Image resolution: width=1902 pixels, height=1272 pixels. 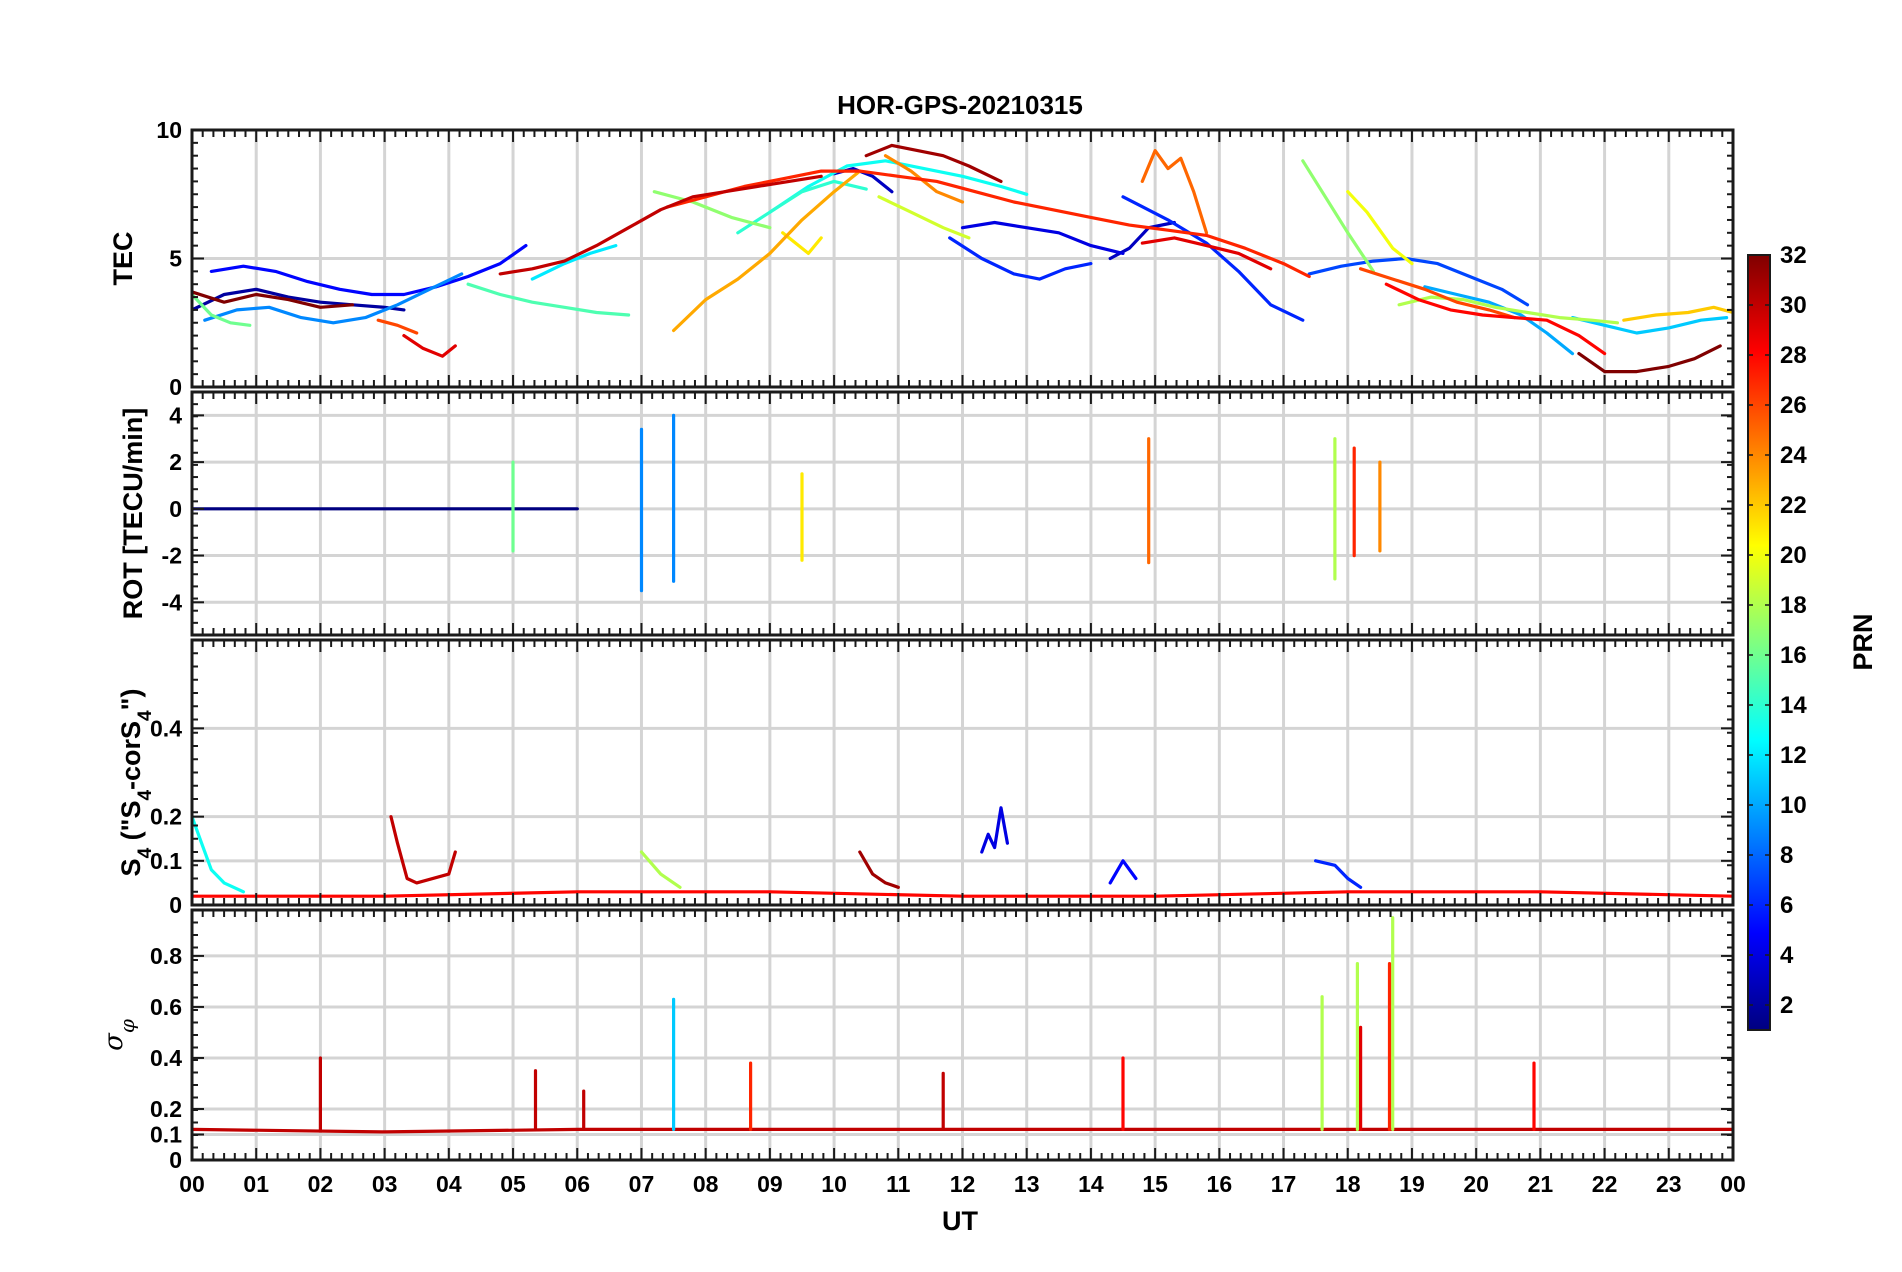 What do you see at coordinates (449, 1184) in the screenshot?
I see `x-tick-label: 04` at bounding box center [449, 1184].